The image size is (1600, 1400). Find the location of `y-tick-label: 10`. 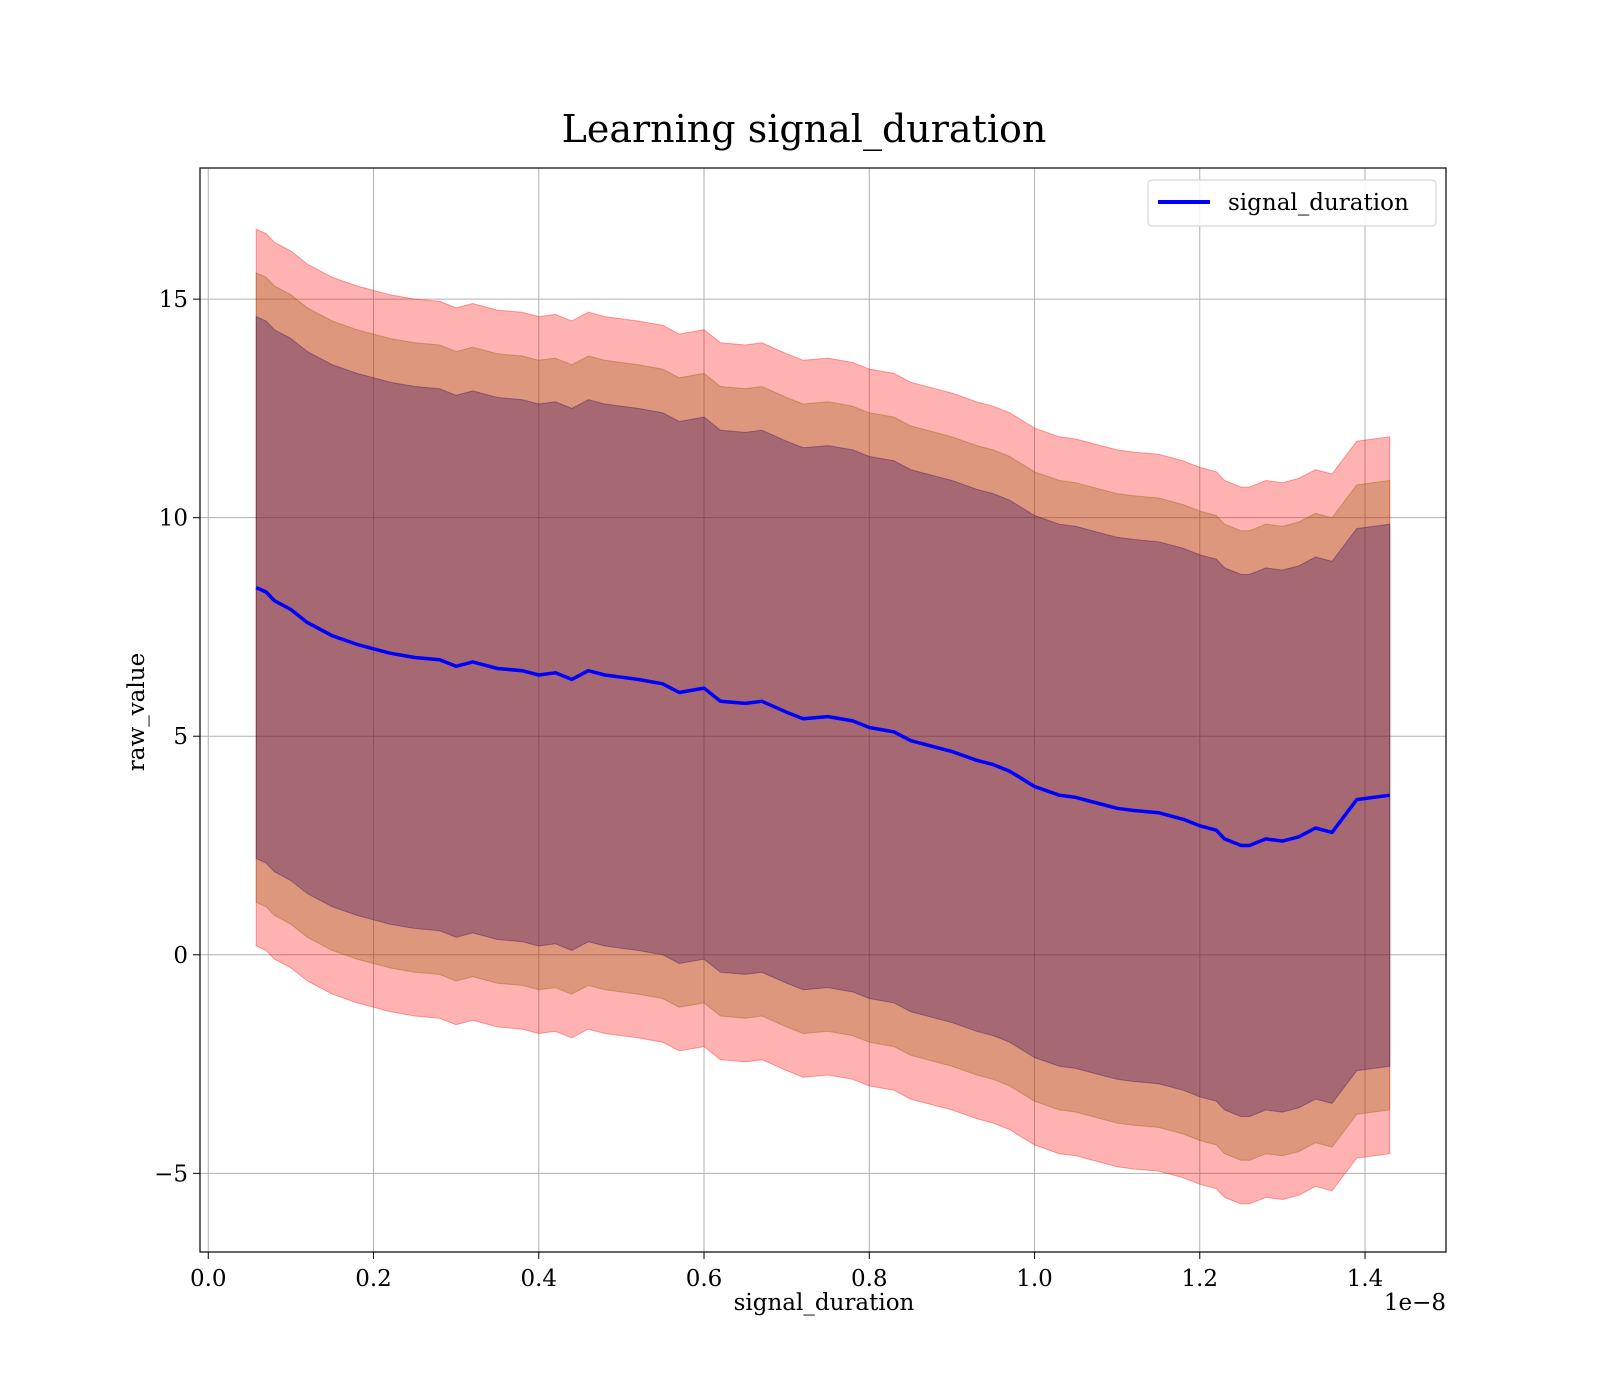

y-tick-label: 10 is located at coordinates (173, 519).